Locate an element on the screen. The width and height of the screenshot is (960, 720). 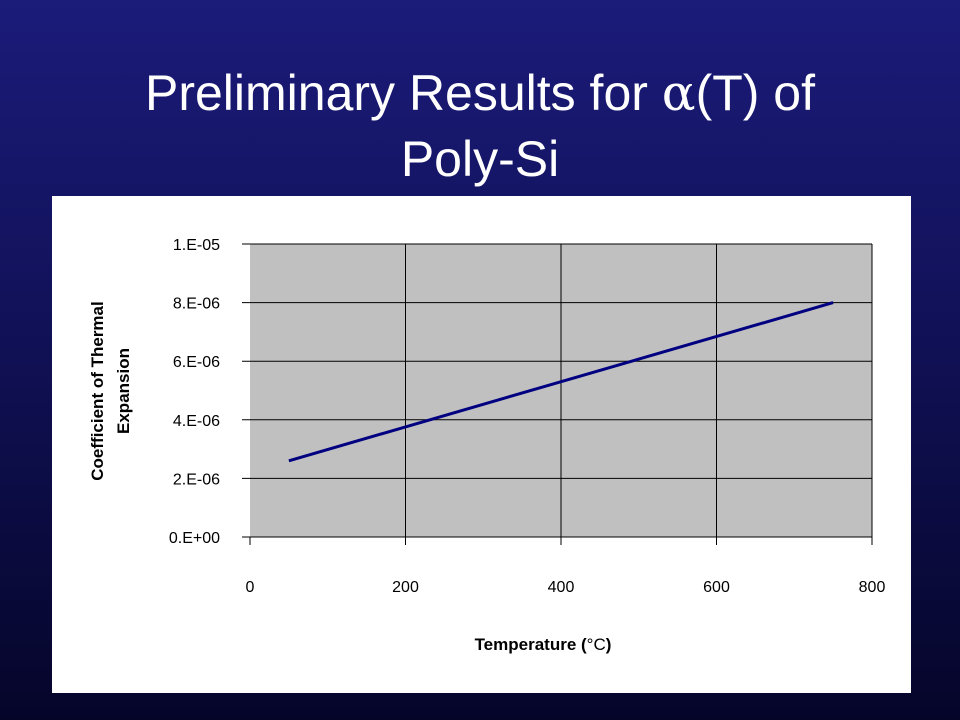
x-tick-labels: 0 200 400 600 800 is located at coordinates (566, 587).